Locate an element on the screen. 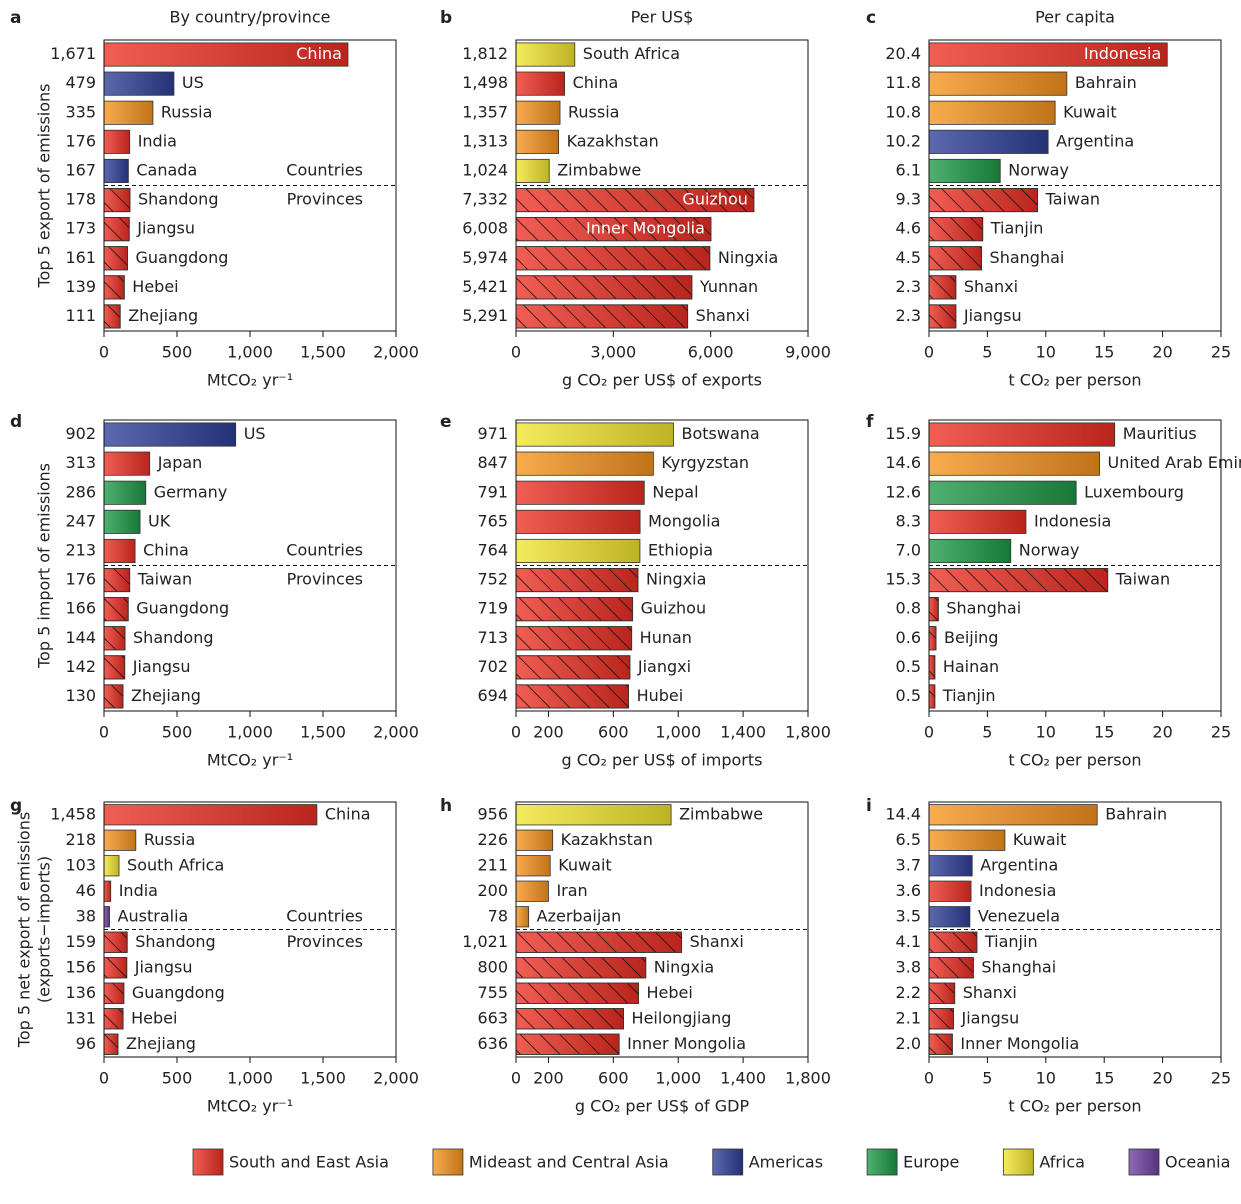 This screenshot has width=1241, height=1204. value-label: 11.8 is located at coordinates (903, 82).